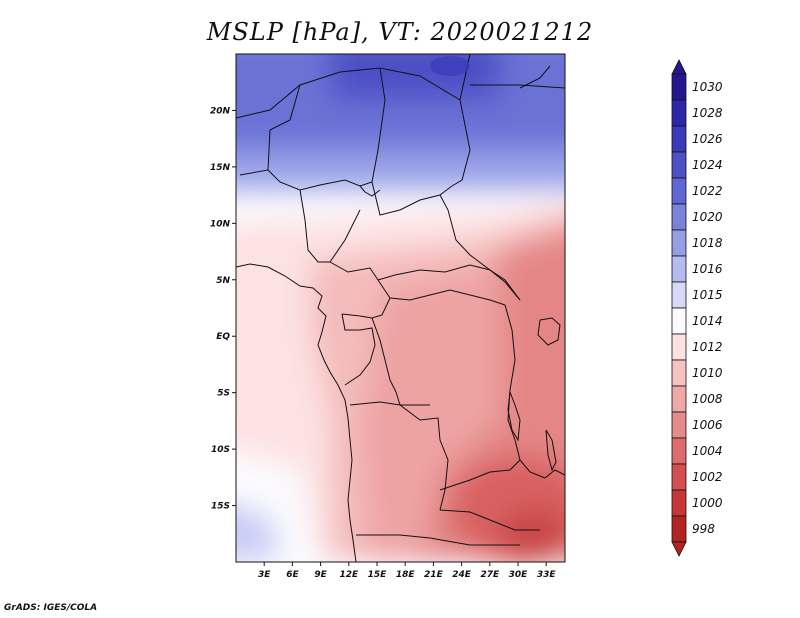  I want to click on colorbar-label: 1030, so click(707, 87).